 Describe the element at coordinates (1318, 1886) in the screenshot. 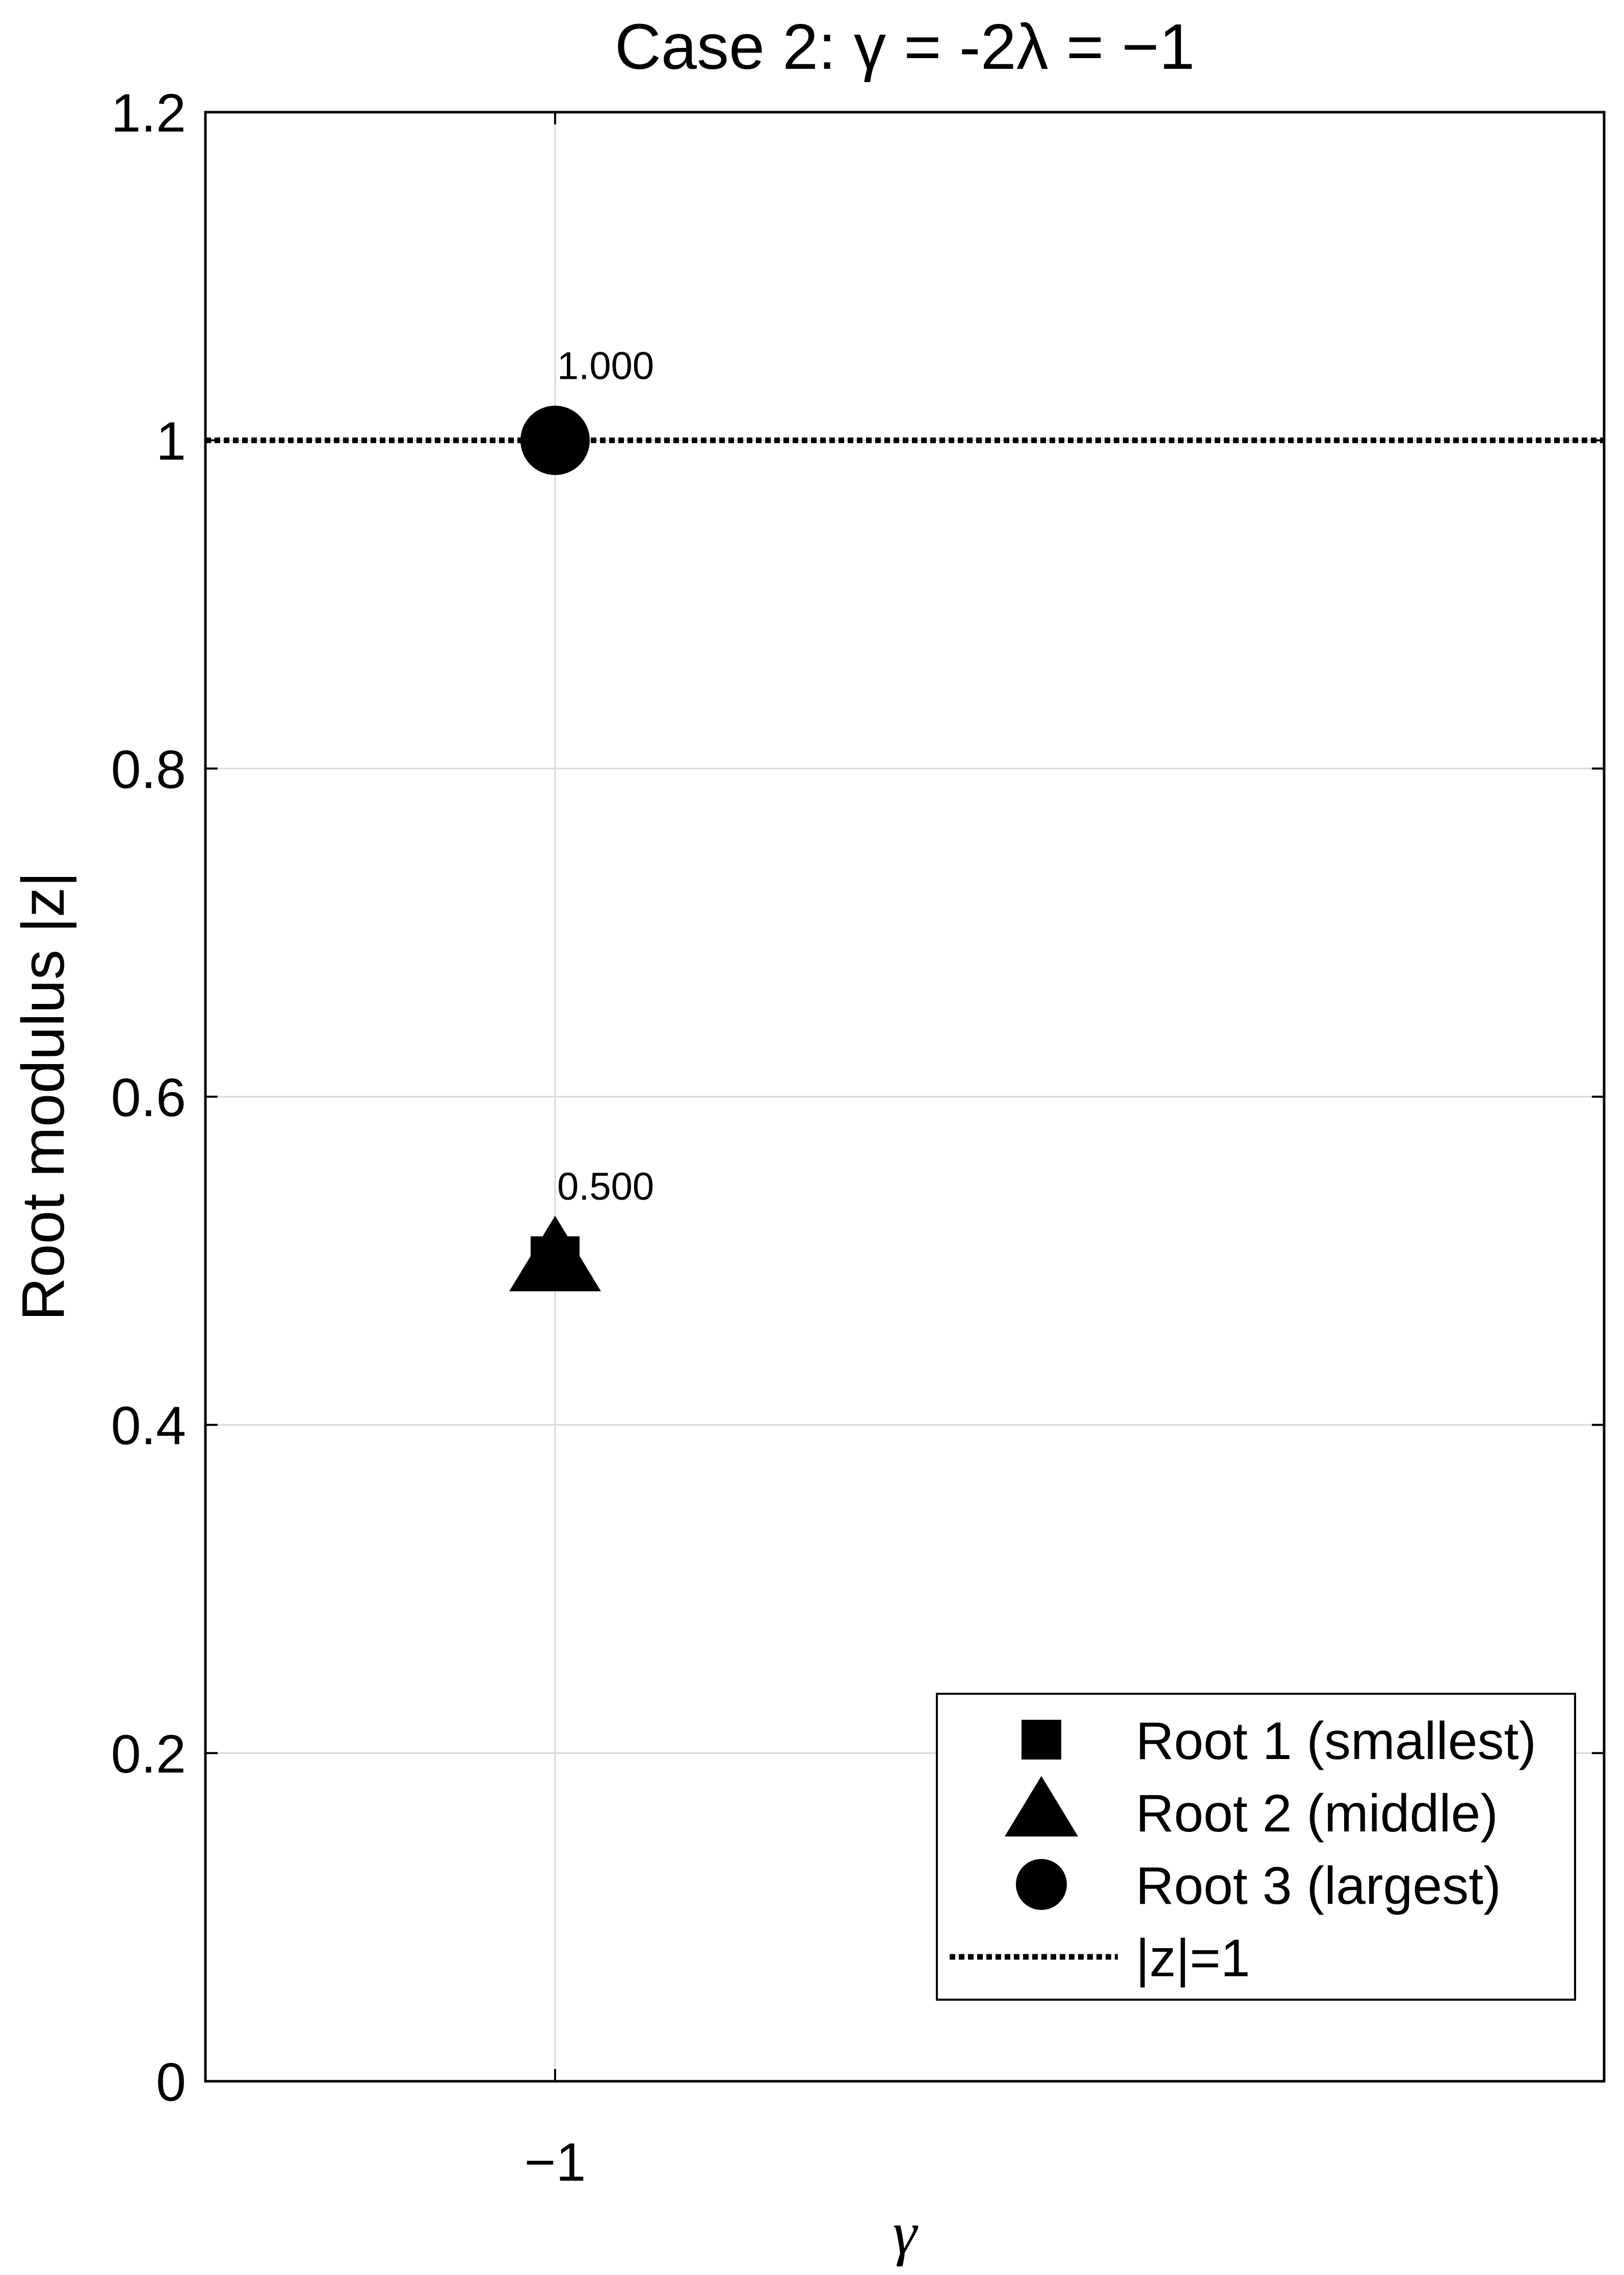

I see `legend-entry-label: Root 3 (largest)` at that location.